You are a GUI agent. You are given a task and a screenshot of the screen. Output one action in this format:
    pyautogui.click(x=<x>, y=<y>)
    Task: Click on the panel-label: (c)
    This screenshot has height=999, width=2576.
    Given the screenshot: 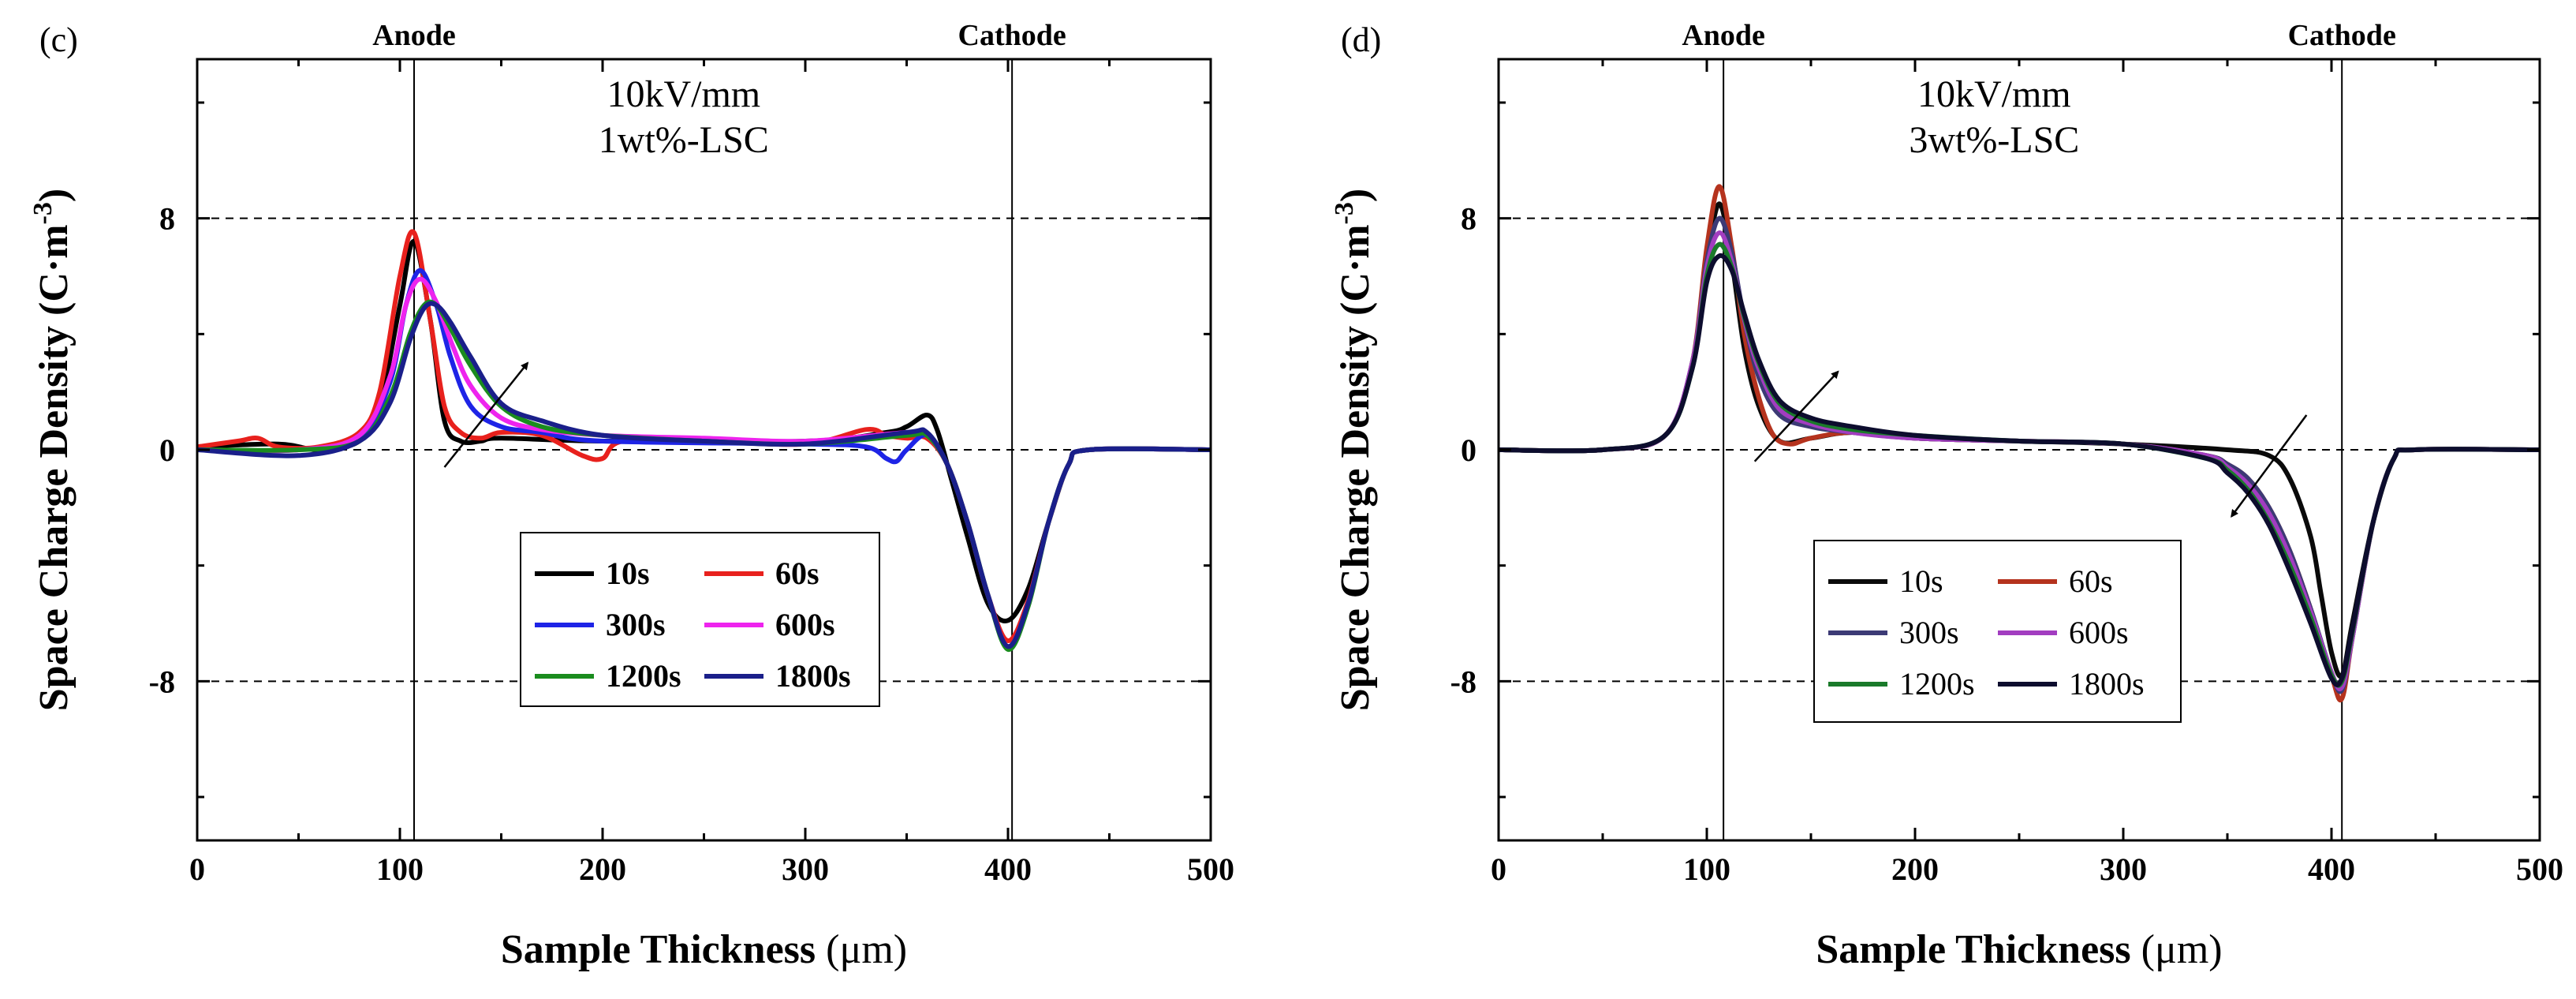 What is the action you would take?
    pyautogui.click(x=58, y=40)
    